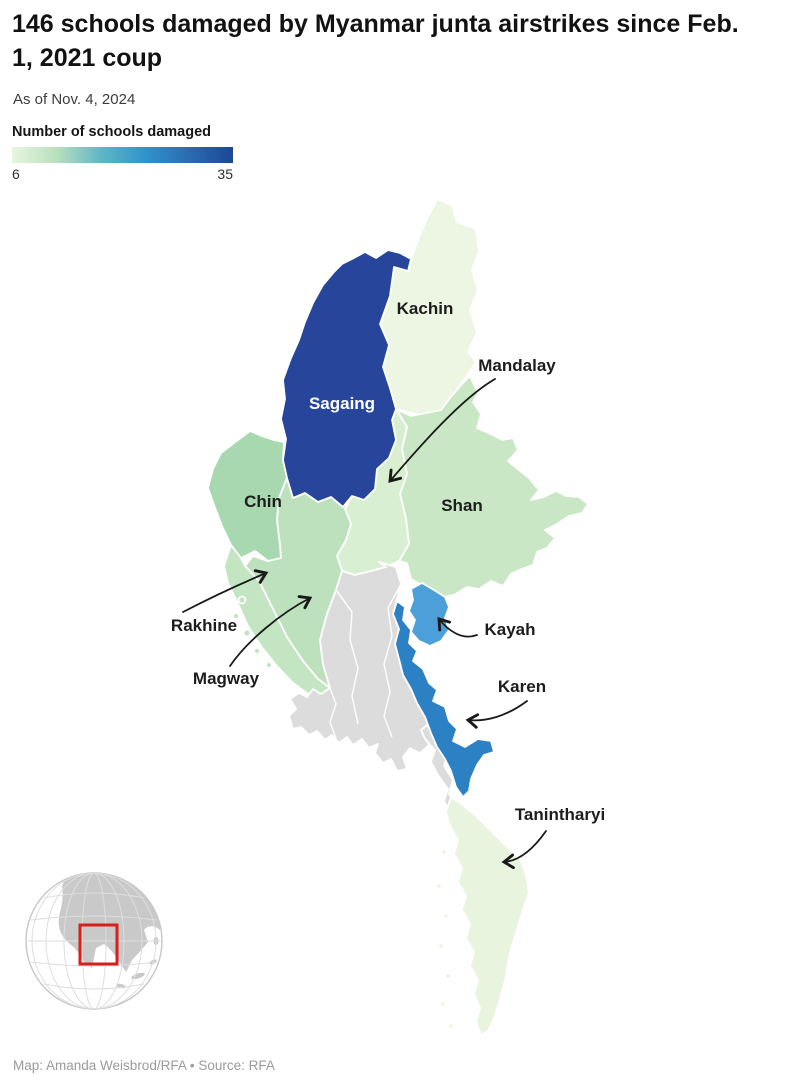 The width and height of the screenshot is (800, 1091). I want to click on leader-arrow-rakhine, so click(225, 591).